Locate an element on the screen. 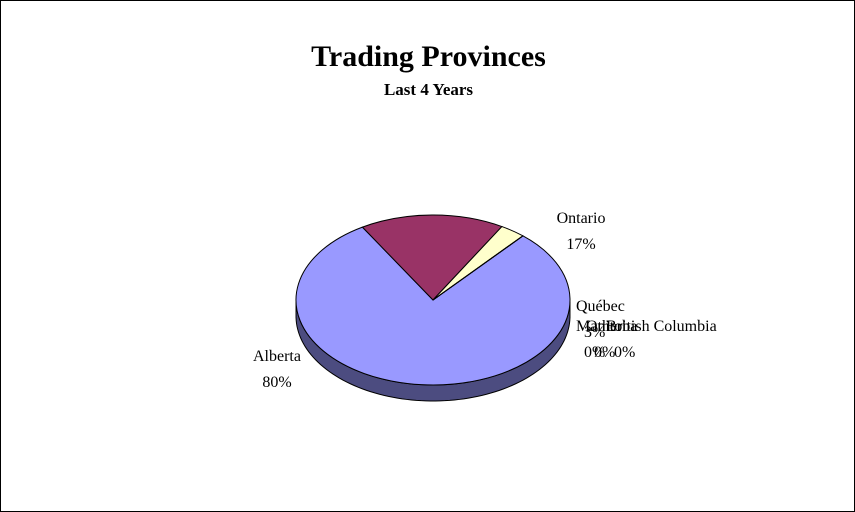 Image resolution: width=855 pixels, height=512 pixels. chart-title: Trading Provinces is located at coordinates (428, 56).